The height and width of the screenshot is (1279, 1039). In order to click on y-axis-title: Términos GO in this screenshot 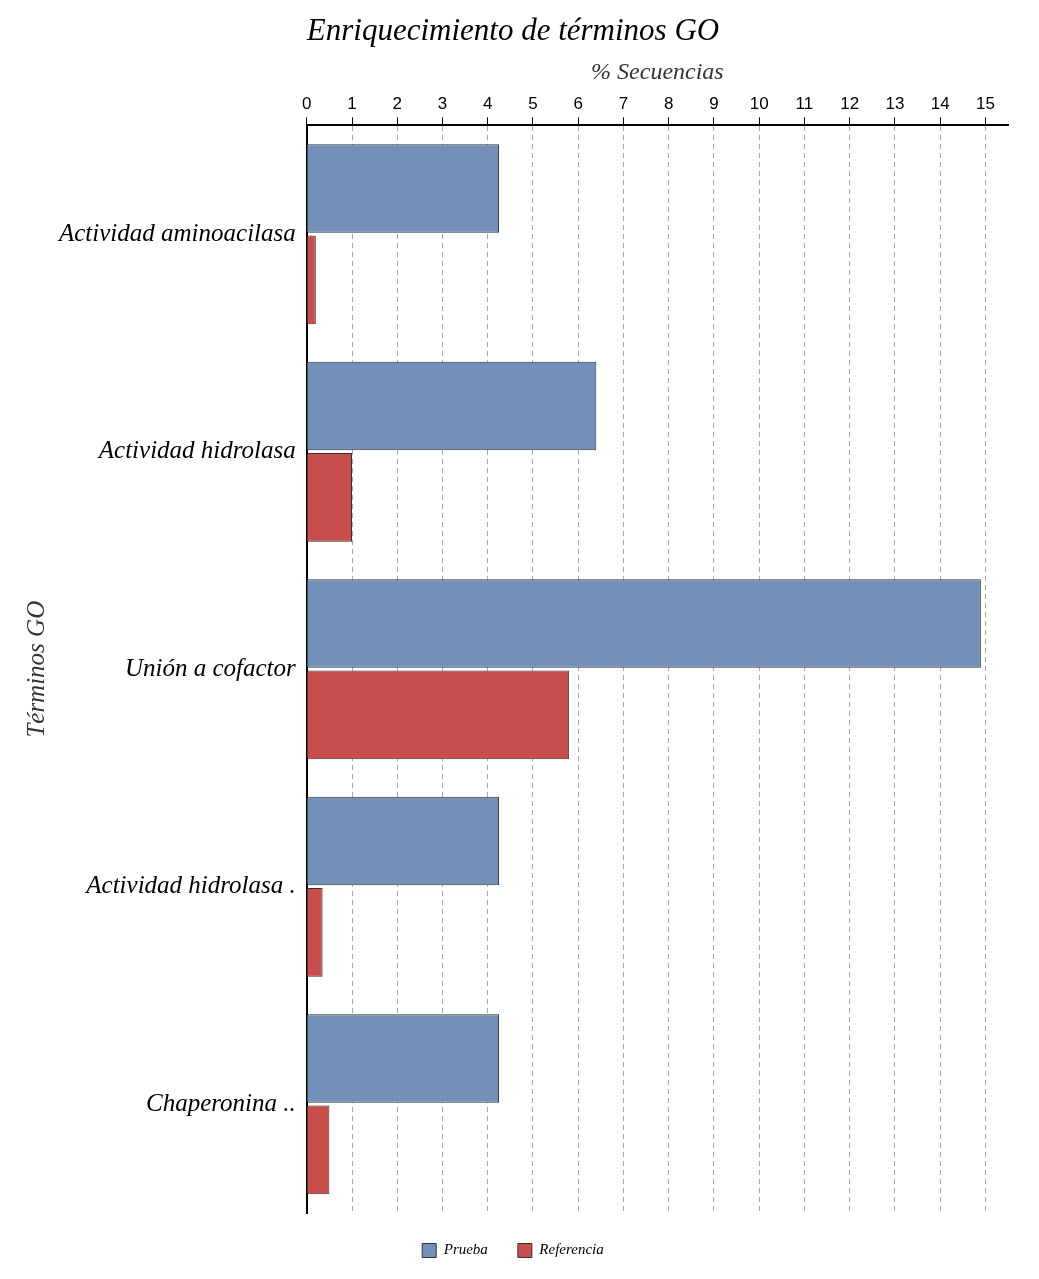, I will do `click(35, 669)`.